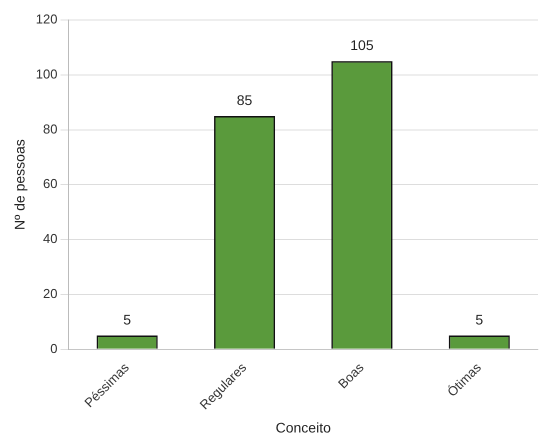 The height and width of the screenshot is (446, 553). I want to click on y-tick-label: 100, so click(47, 74).